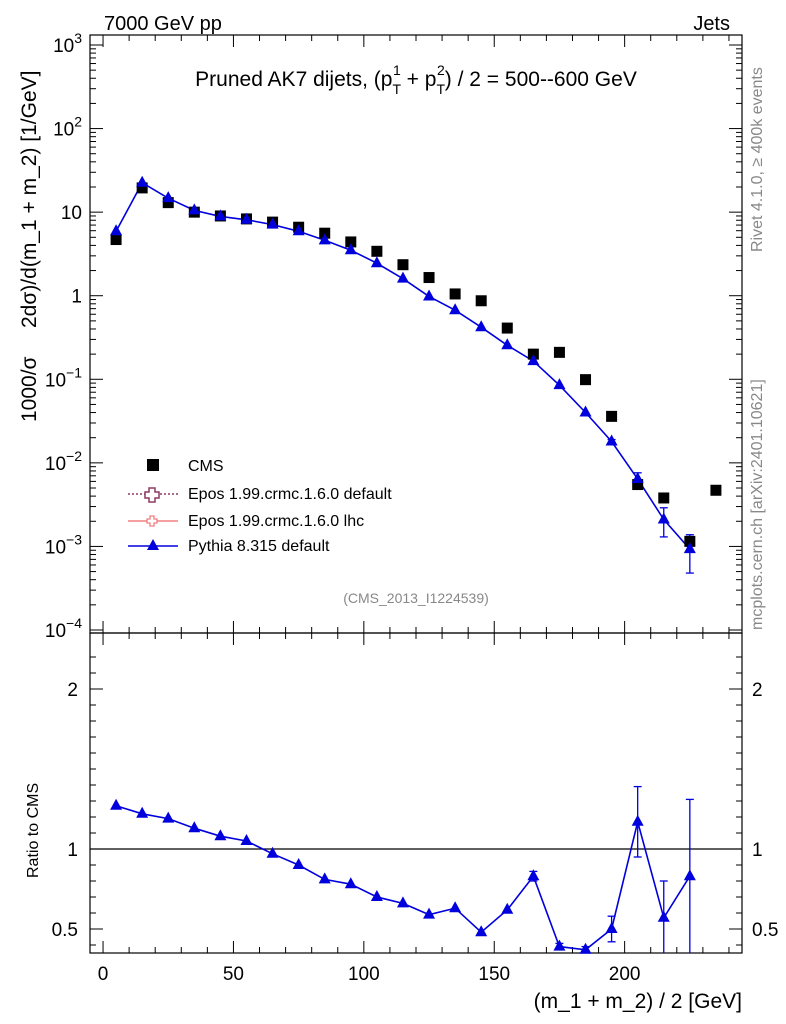  What do you see at coordinates (29, 389) in the screenshot?
I see `main-y-label-norm: 1000/σ` at bounding box center [29, 389].